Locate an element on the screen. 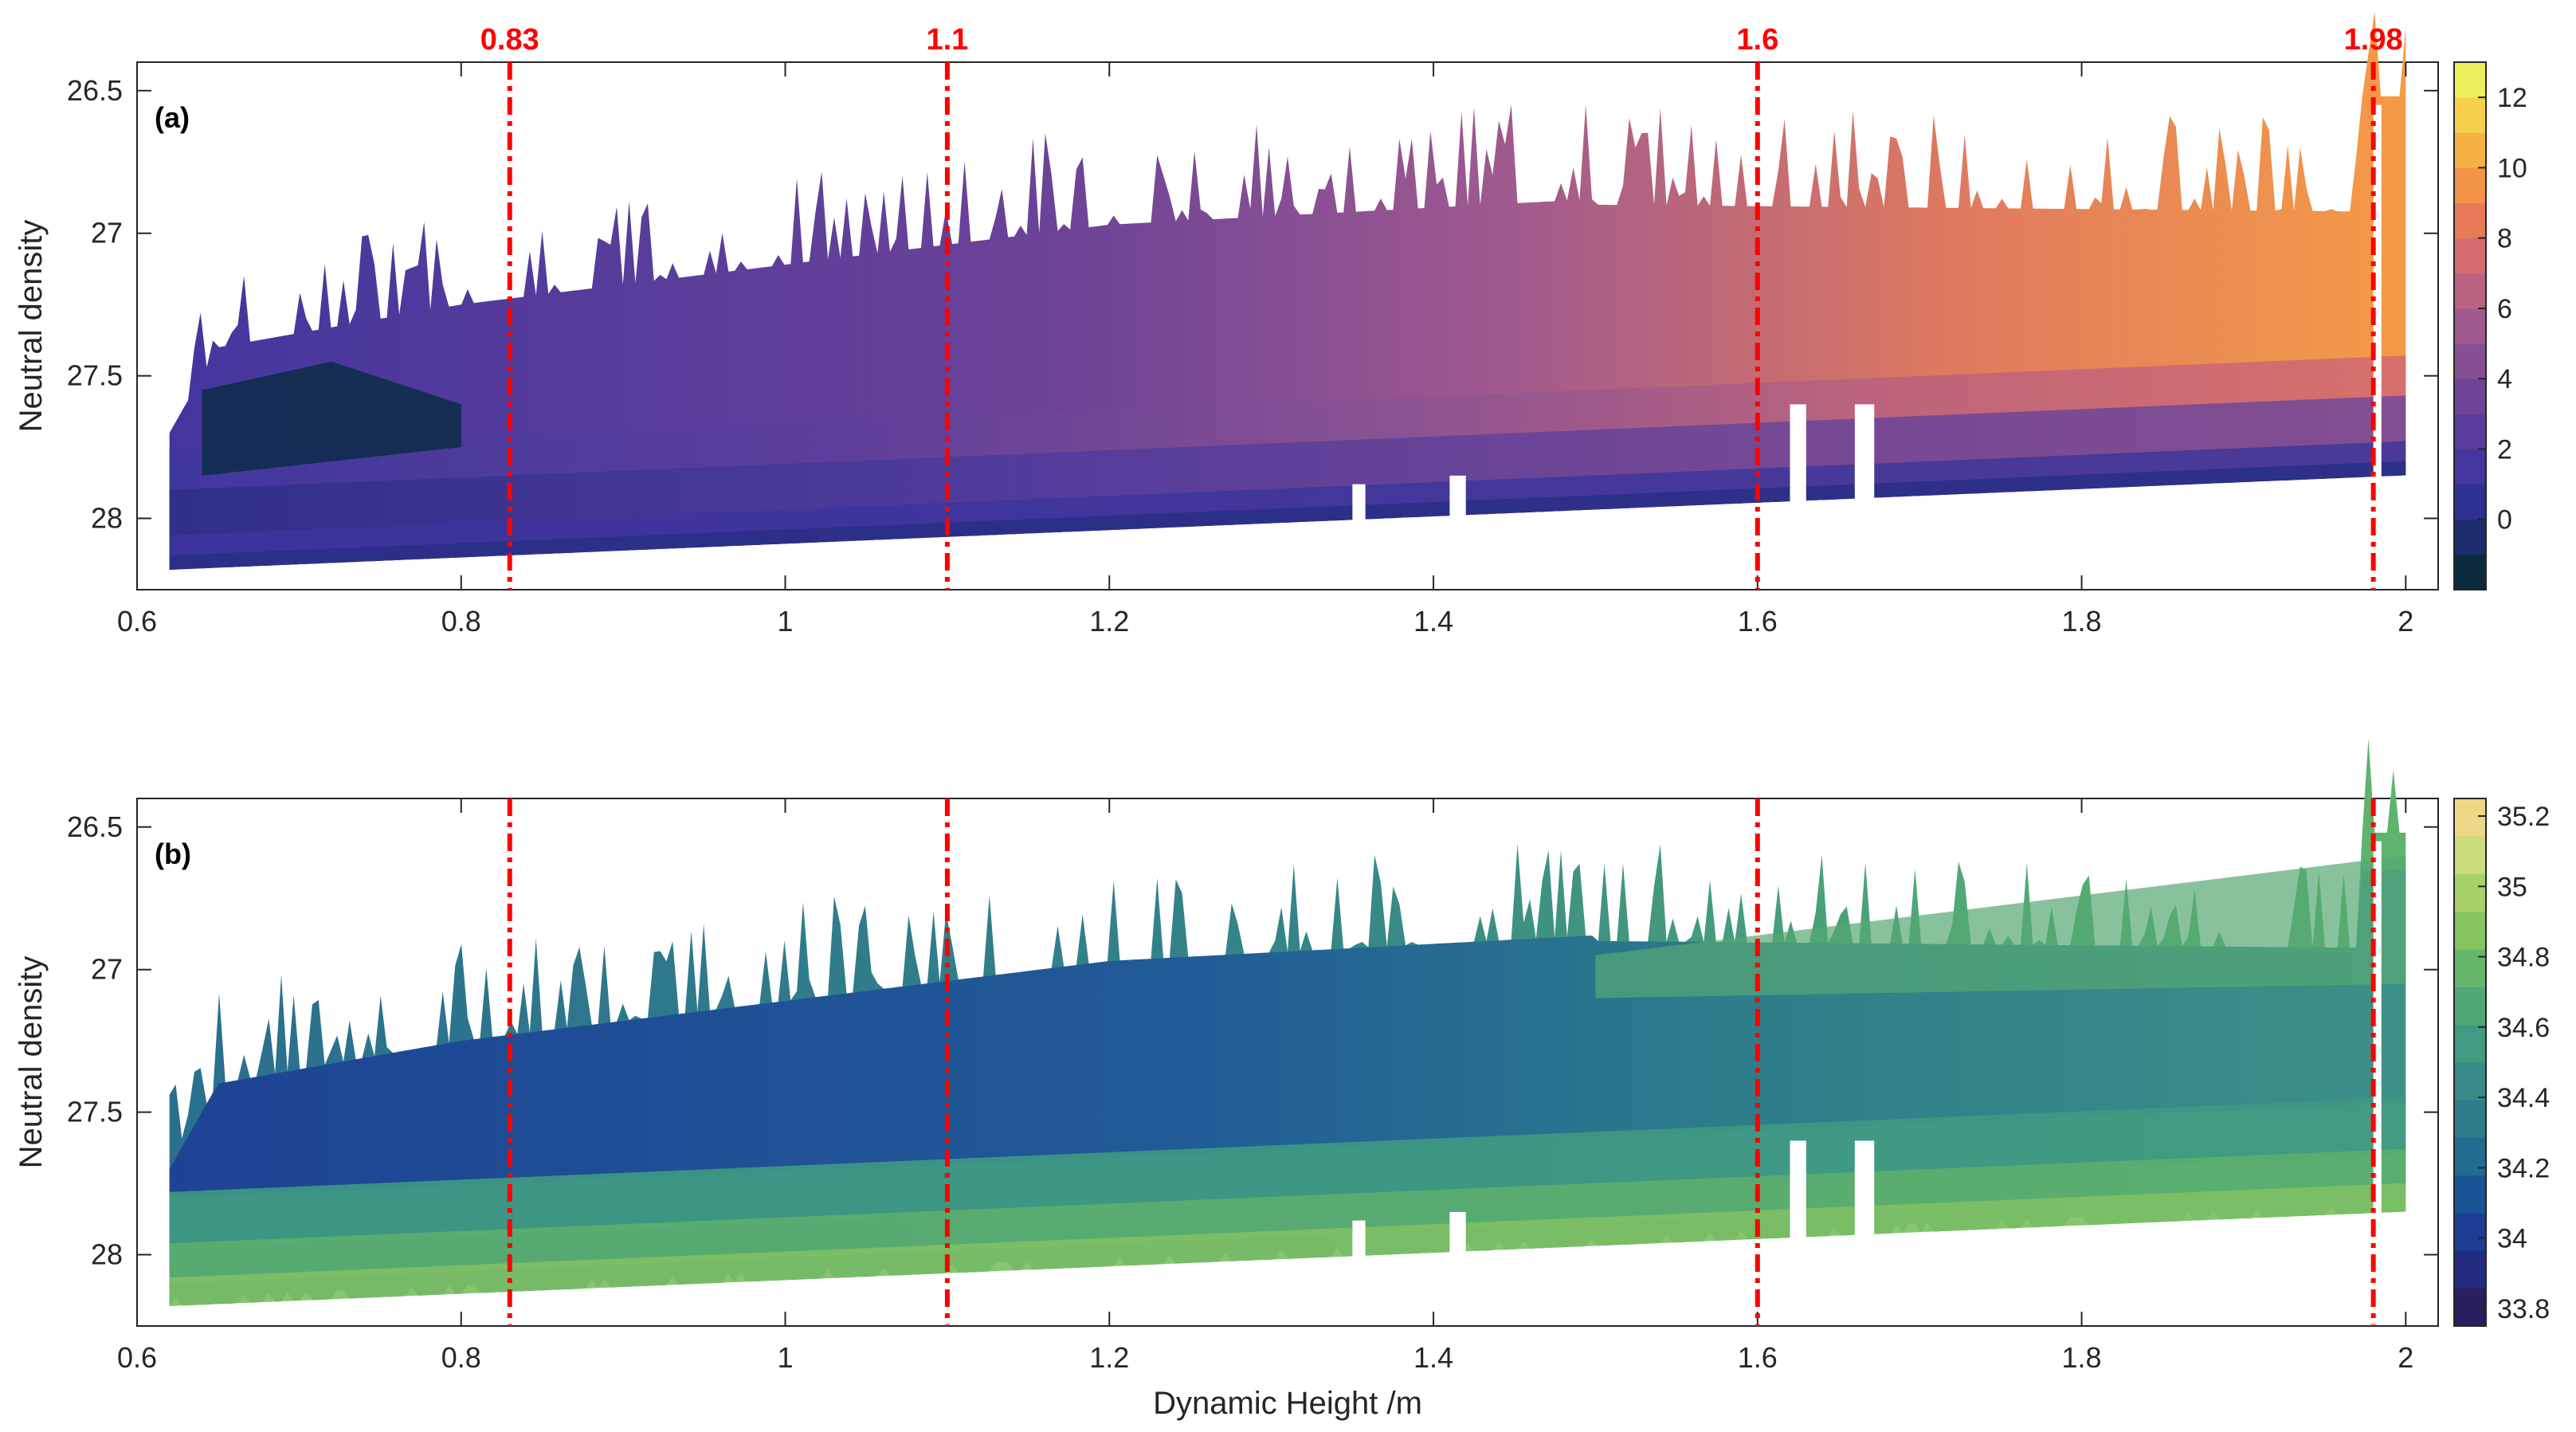  colorbar-tick-label: 4 is located at coordinates (2504, 379).